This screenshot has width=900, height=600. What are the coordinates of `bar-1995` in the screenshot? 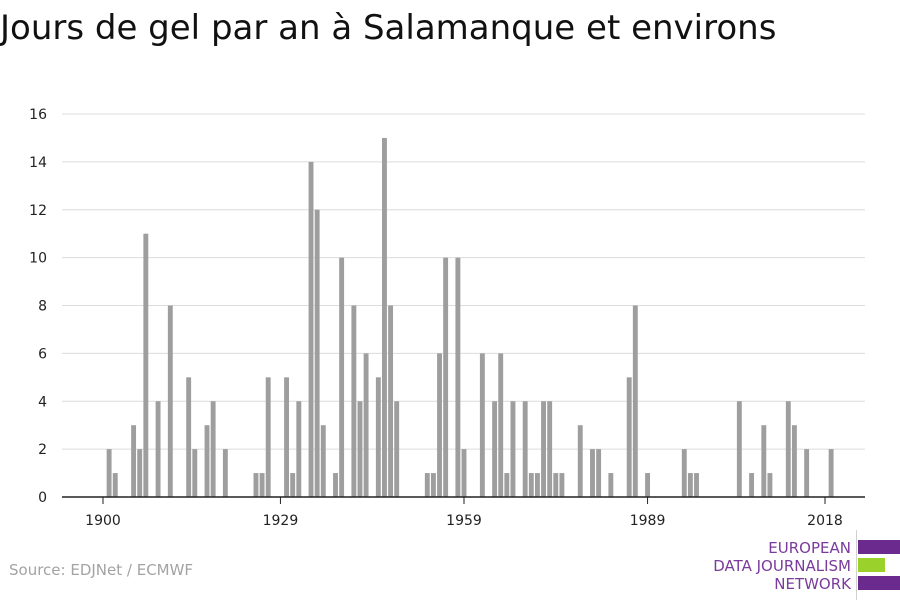 It's located at (684, 473).